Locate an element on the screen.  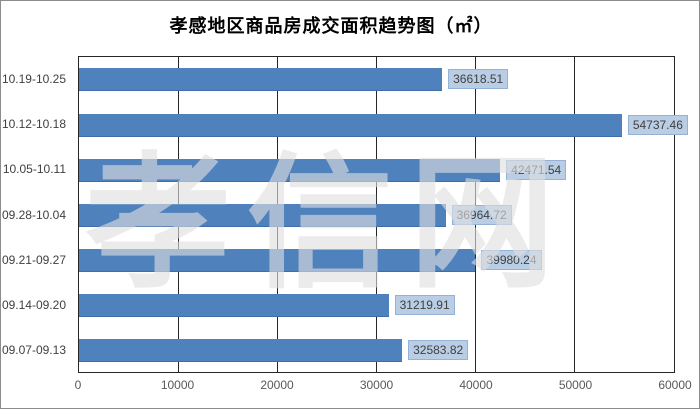
value-label: 54737.46 is located at coordinates (657, 124).